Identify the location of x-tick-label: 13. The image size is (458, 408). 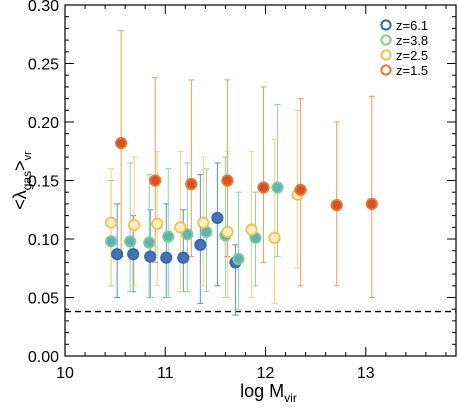
(366, 373).